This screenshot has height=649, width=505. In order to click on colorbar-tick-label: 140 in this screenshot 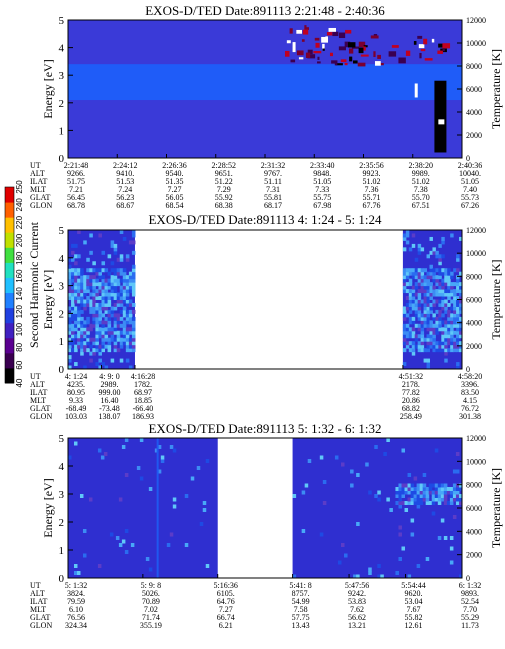, I will do `click(19, 294)`.